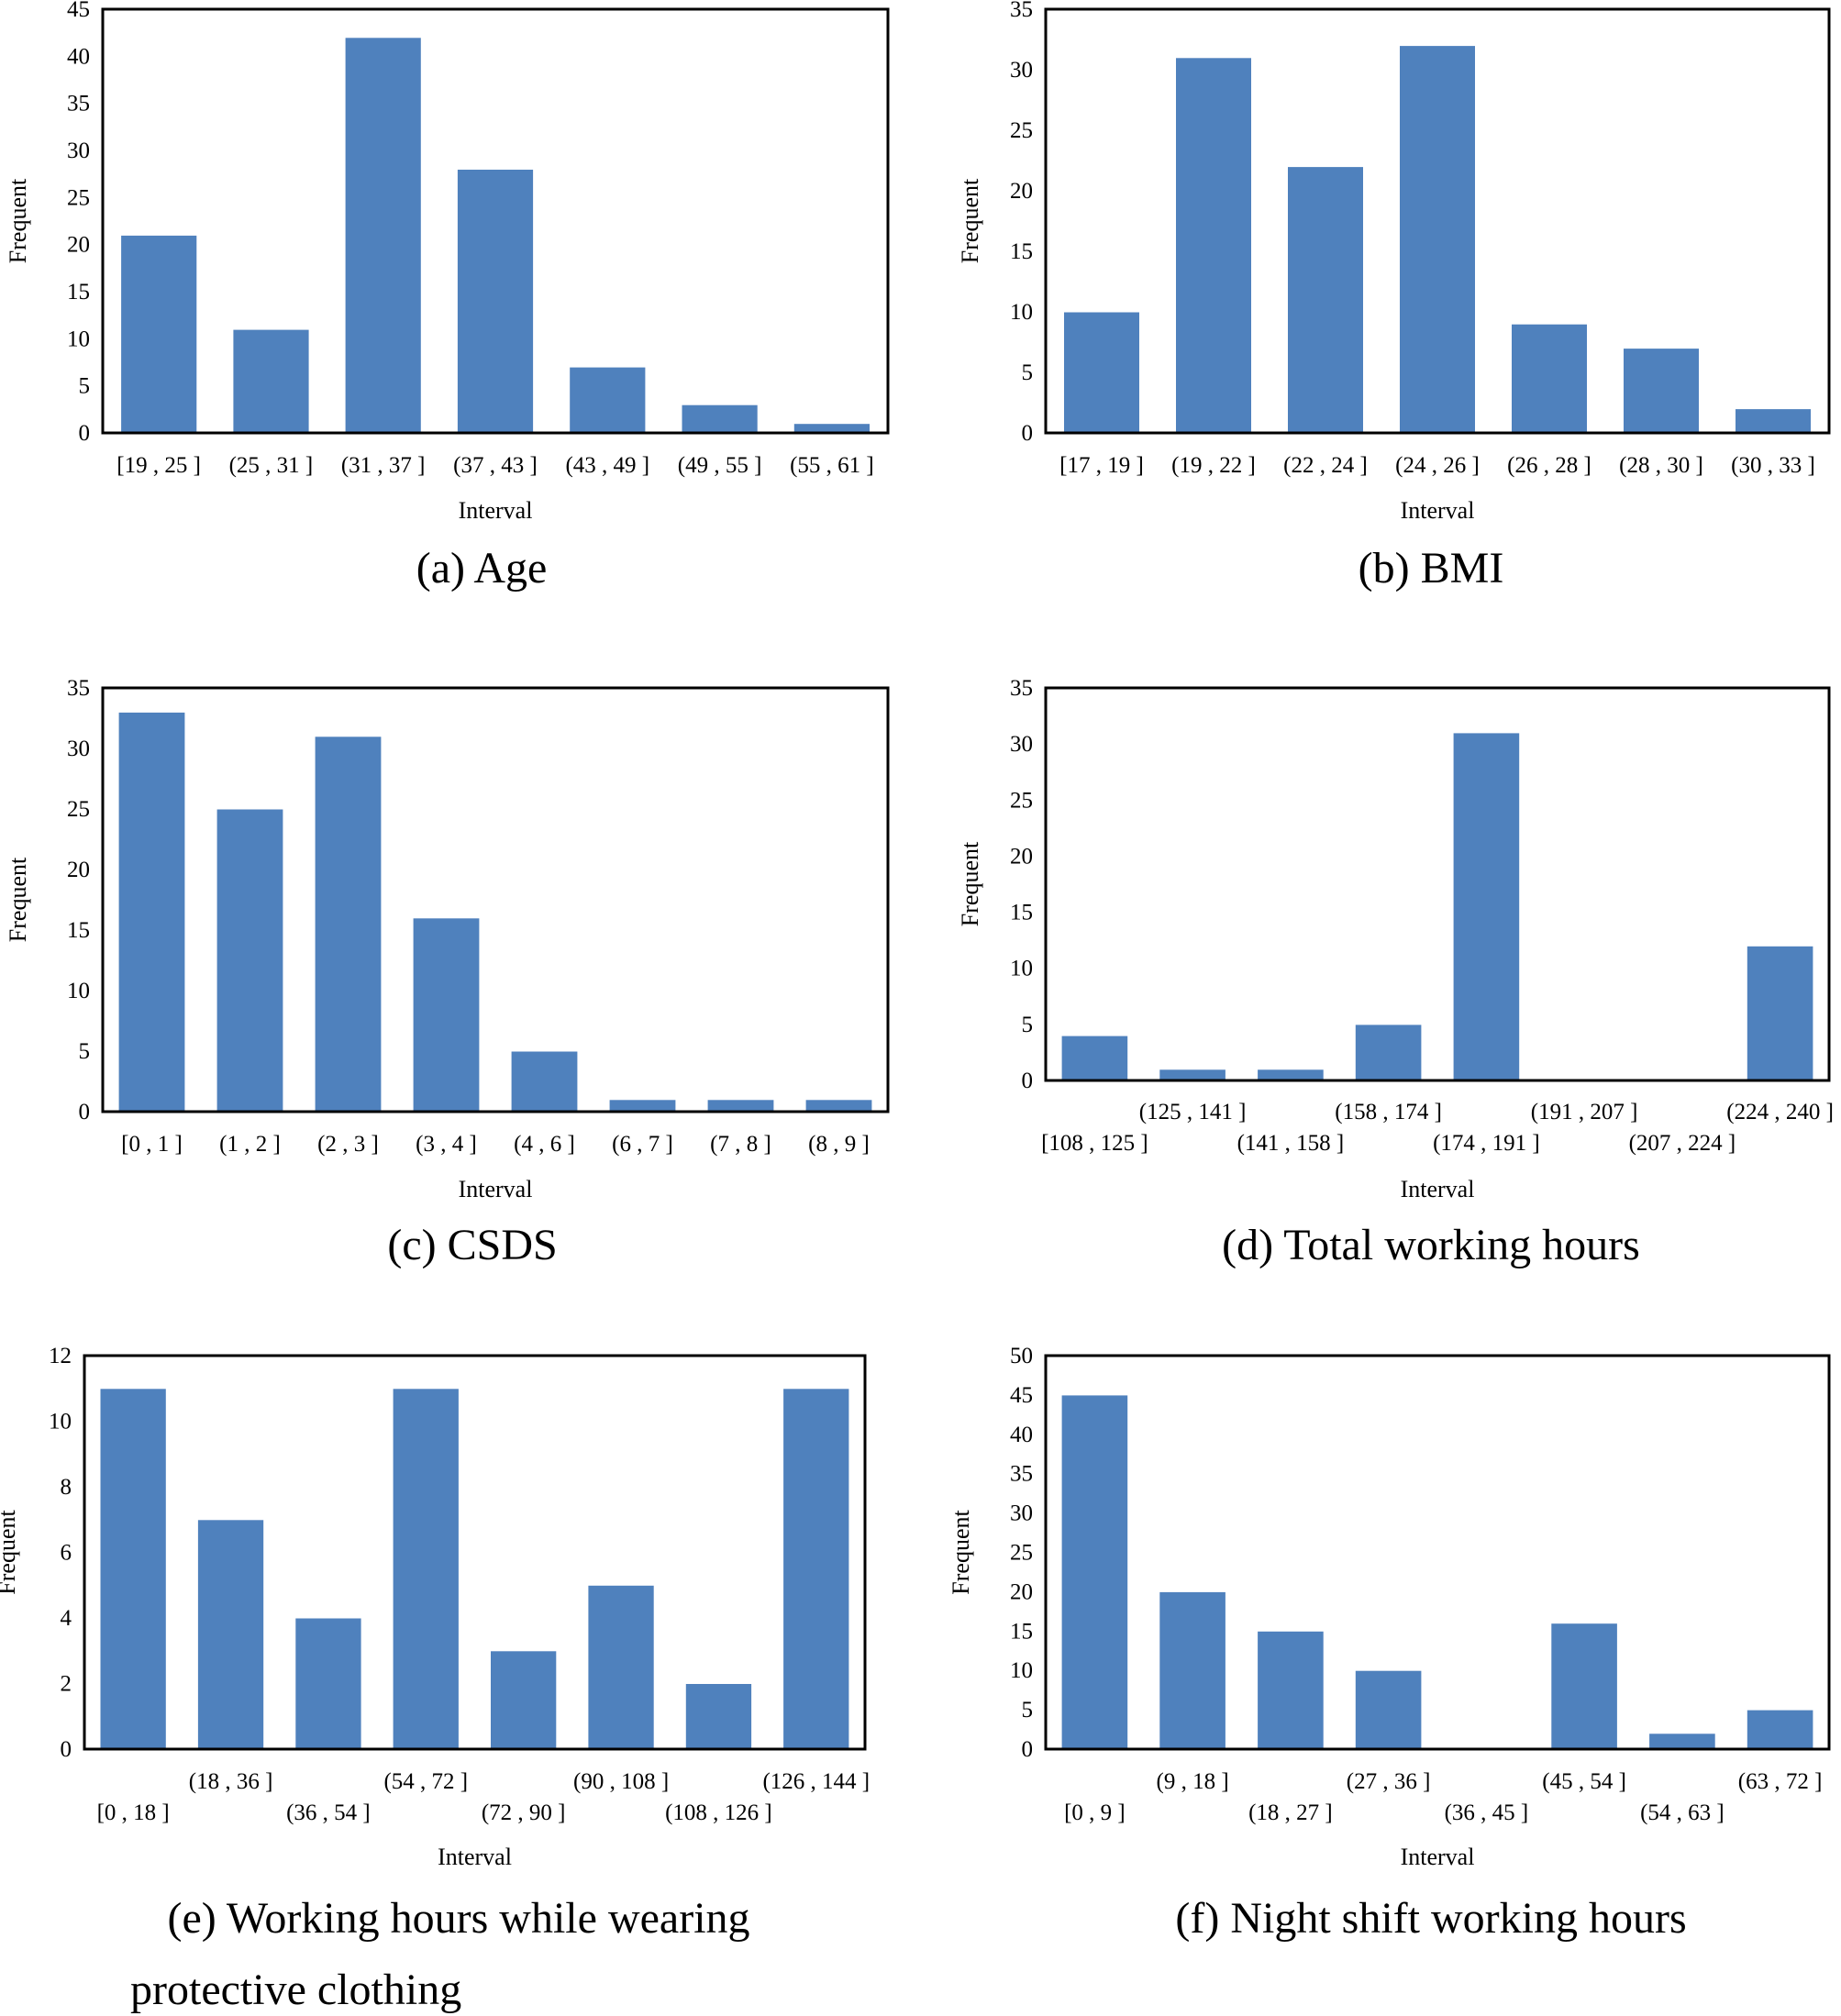  I want to click on y-tick-label: 50, so click(1021, 1356).